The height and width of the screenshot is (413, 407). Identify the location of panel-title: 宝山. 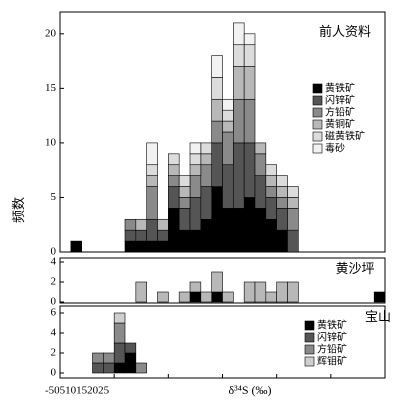
(378, 316).